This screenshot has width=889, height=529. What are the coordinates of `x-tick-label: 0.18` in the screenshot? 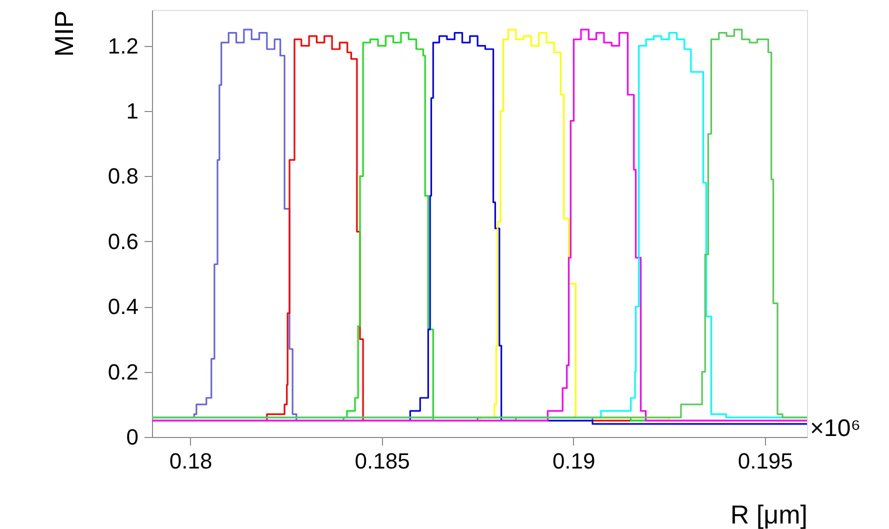 It's located at (190, 461).